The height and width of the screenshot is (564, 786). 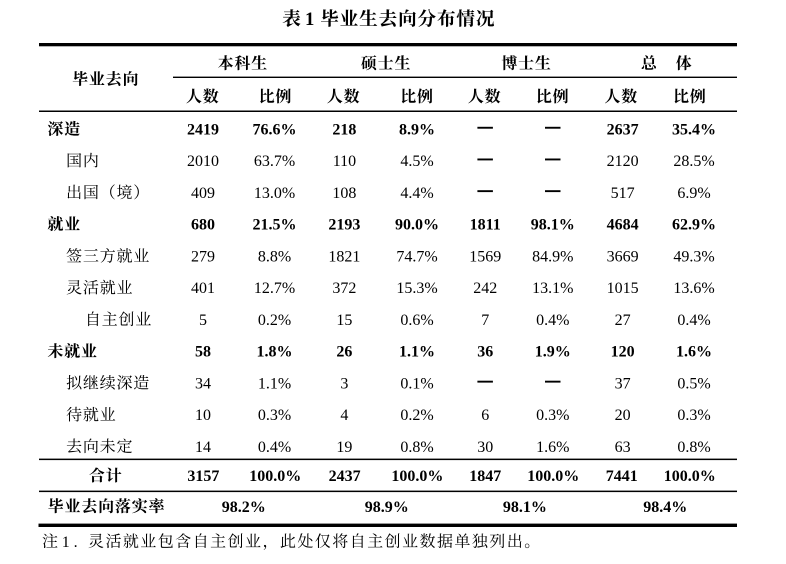 What do you see at coordinates (693, 193) in the screenshot?
I see `svg-text: 6.9%` at bounding box center [693, 193].